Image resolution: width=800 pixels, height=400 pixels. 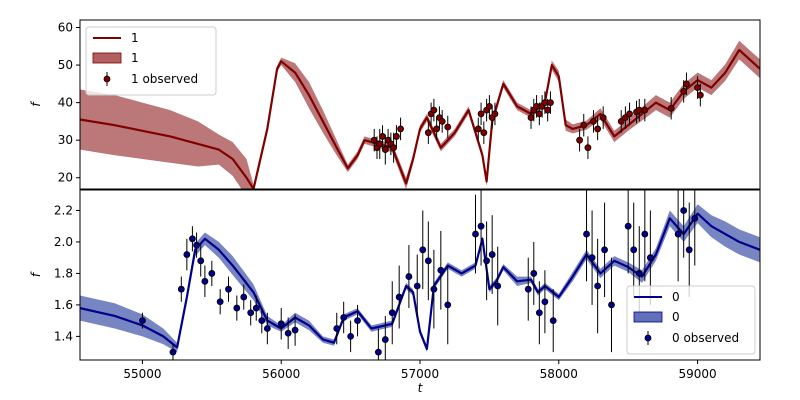 What do you see at coordinates (63, 336) in the screenshot?
I see `bot-ytick-label: 1.4` at bounding box center [63, 336].